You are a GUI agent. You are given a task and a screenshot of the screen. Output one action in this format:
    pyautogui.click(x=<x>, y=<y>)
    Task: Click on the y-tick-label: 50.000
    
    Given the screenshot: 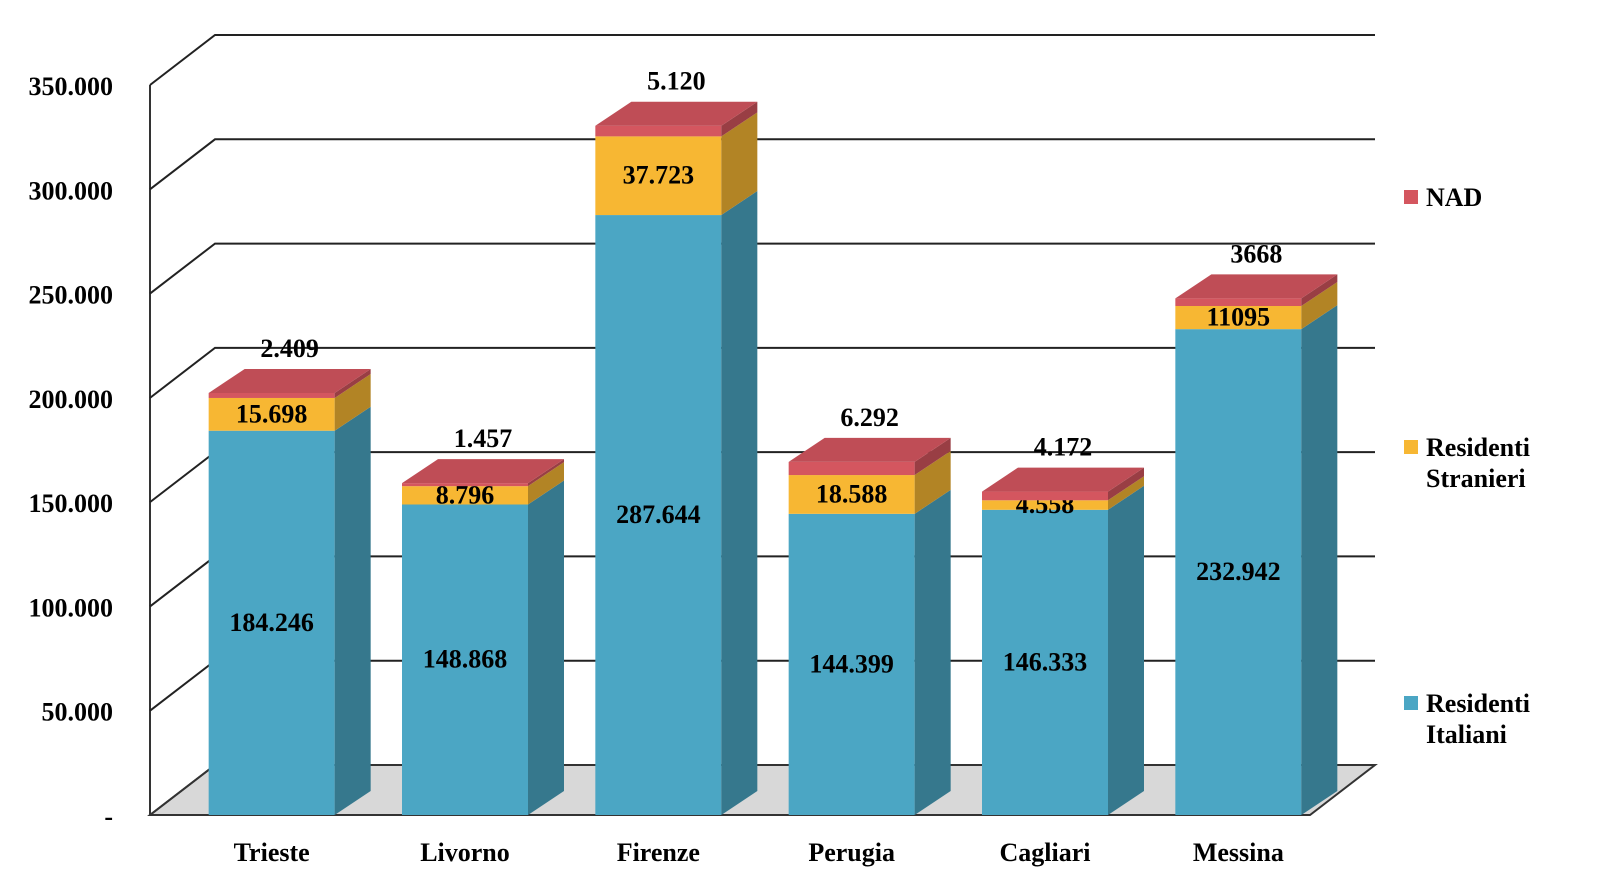 What is the action you would take?
    pyautogui.click(x=78, y=712)
    